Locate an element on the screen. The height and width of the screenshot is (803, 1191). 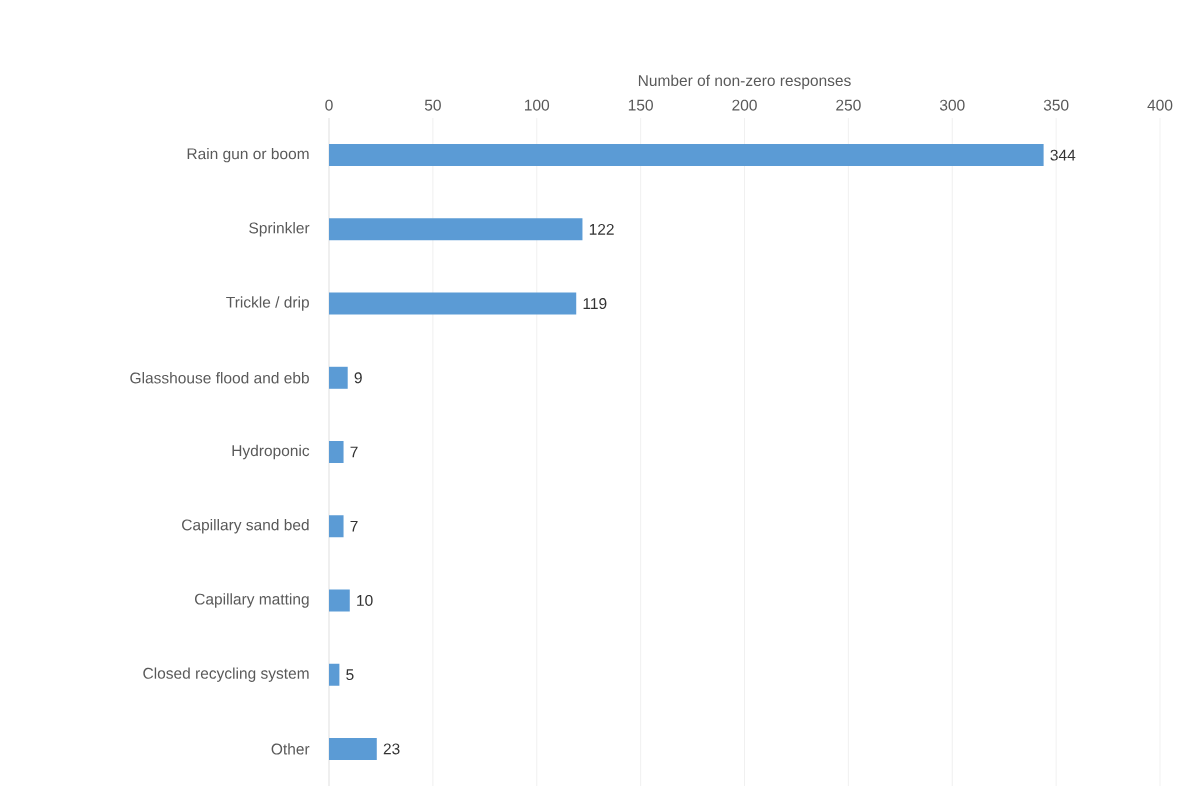
y-tick-label: Rain gun or boom is located at coordinates (248, 155).